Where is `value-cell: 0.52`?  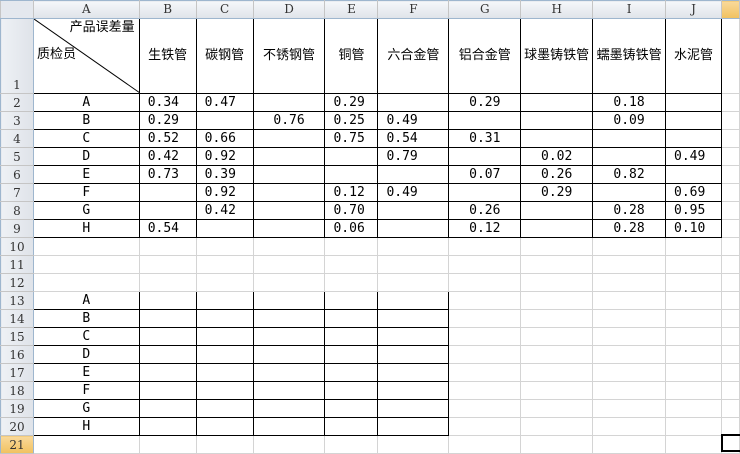
value-cell: 0.52 is located at coordinates (167, 138).